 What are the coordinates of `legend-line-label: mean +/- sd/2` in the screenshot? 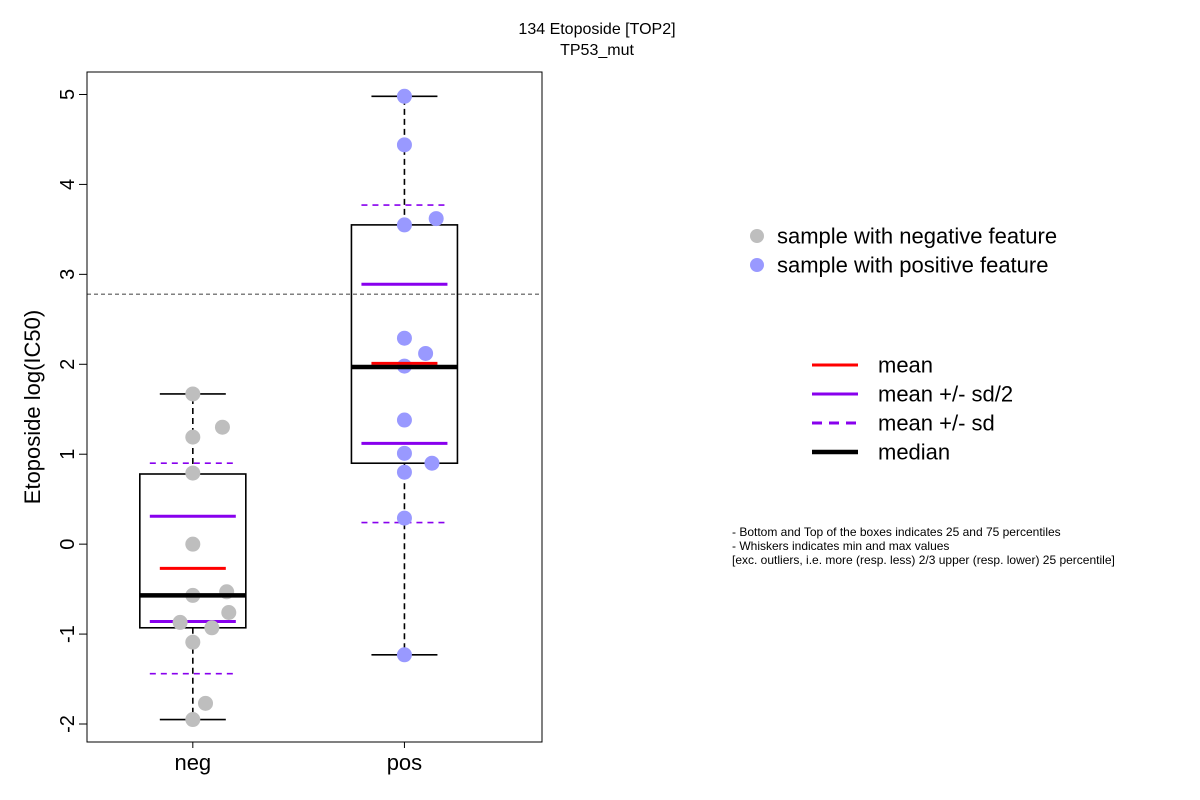 It's located at (945, 394).